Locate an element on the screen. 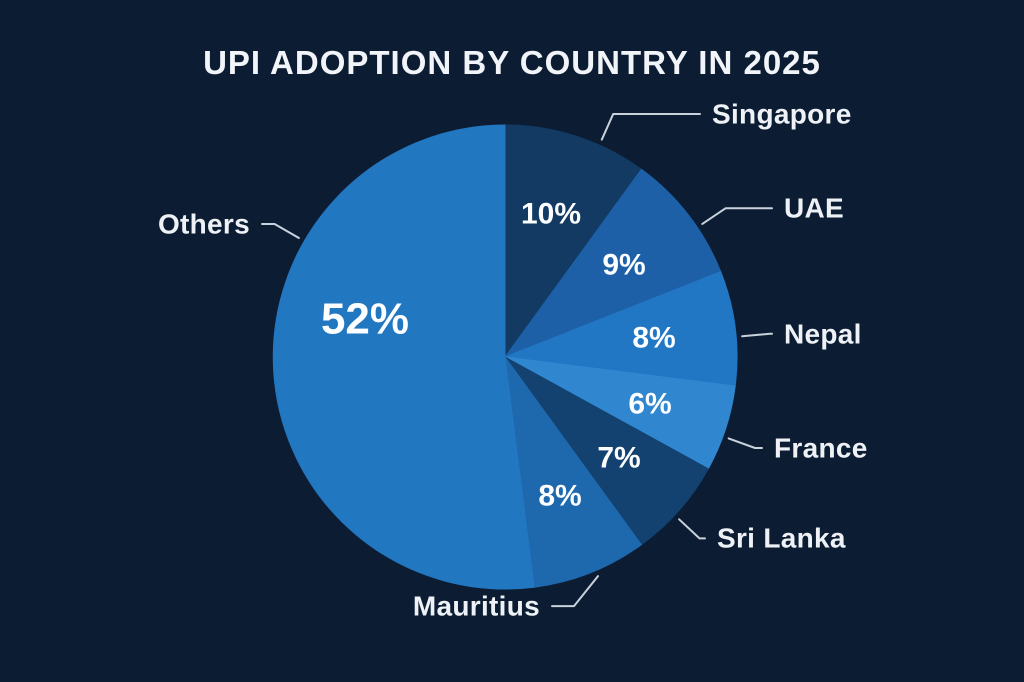  pie-slice-mauritius is located at coordinates (573, 472).